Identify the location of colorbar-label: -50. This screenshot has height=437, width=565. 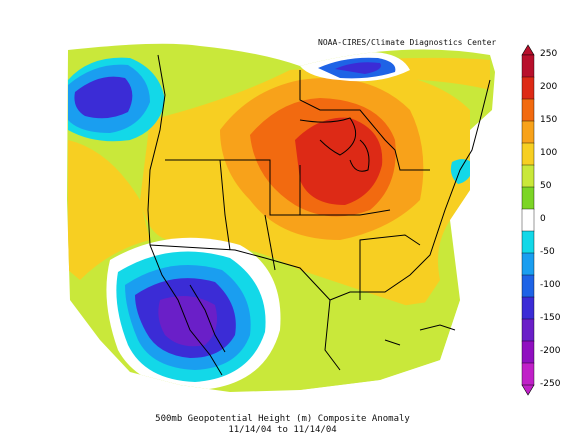
(547, 252).